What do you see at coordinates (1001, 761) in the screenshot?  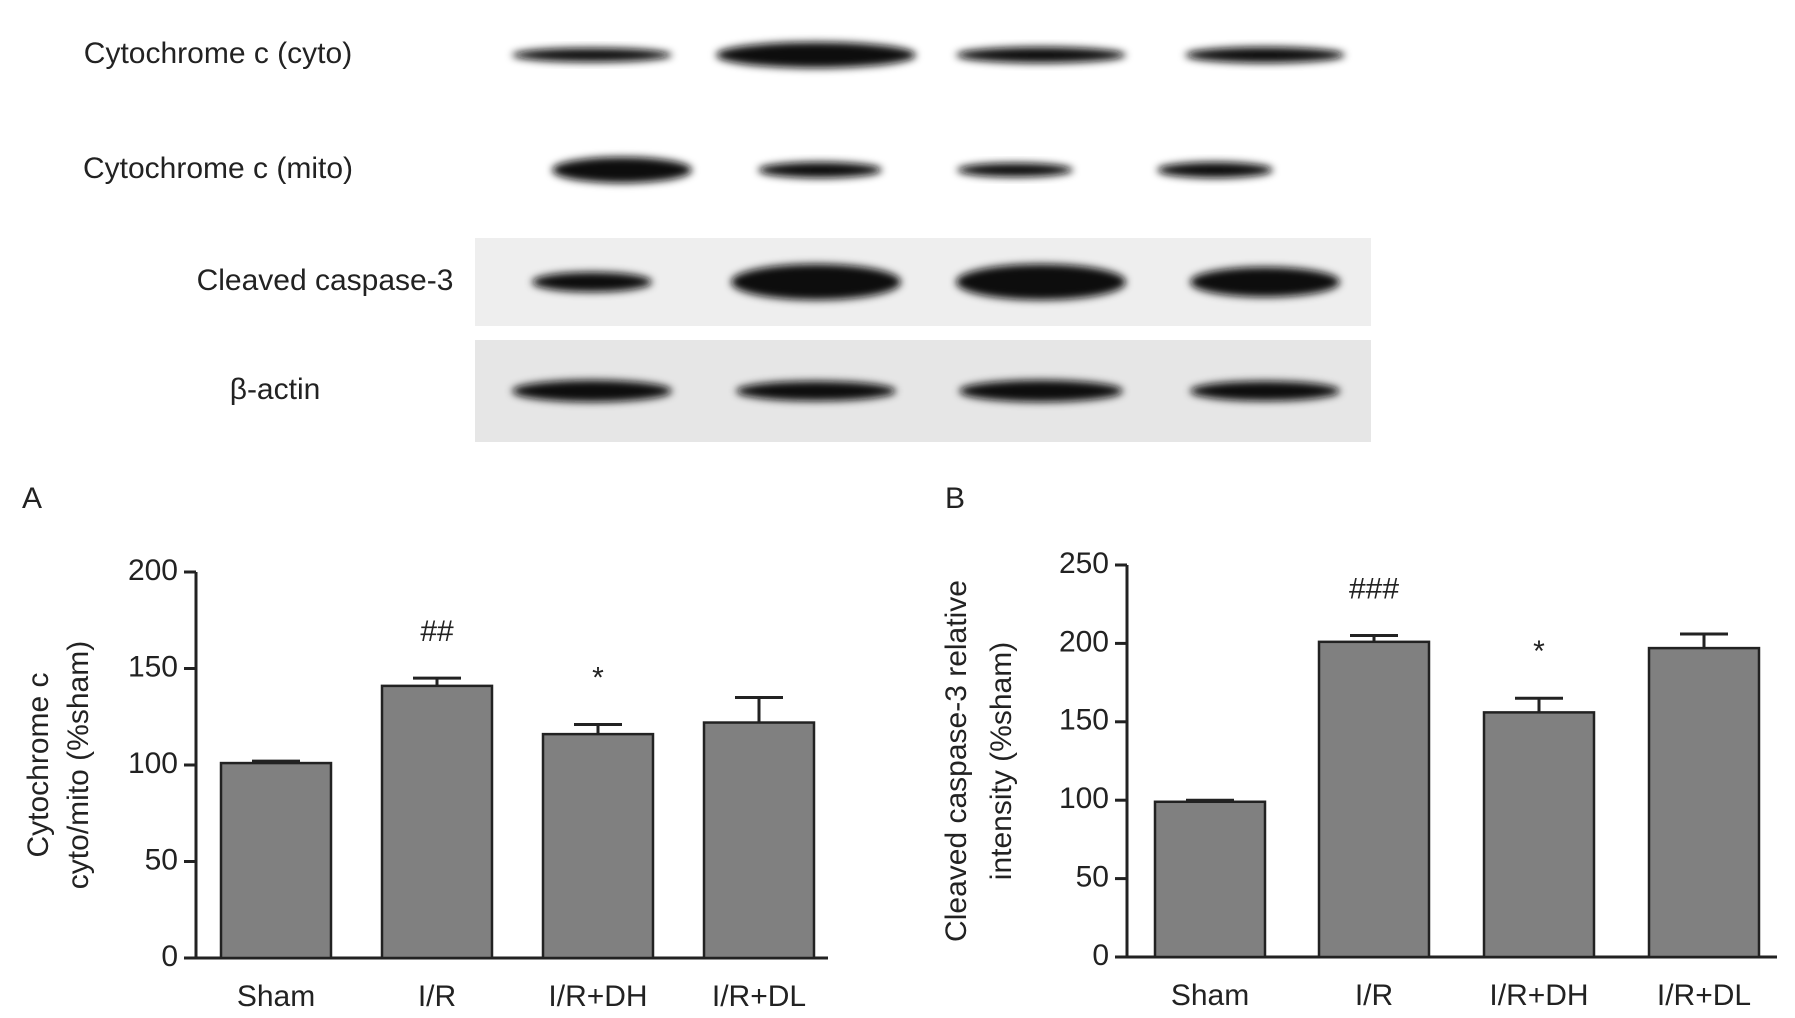 I see `y-axis-label: intensity (%sham)` at bounding box center [1001, 761].